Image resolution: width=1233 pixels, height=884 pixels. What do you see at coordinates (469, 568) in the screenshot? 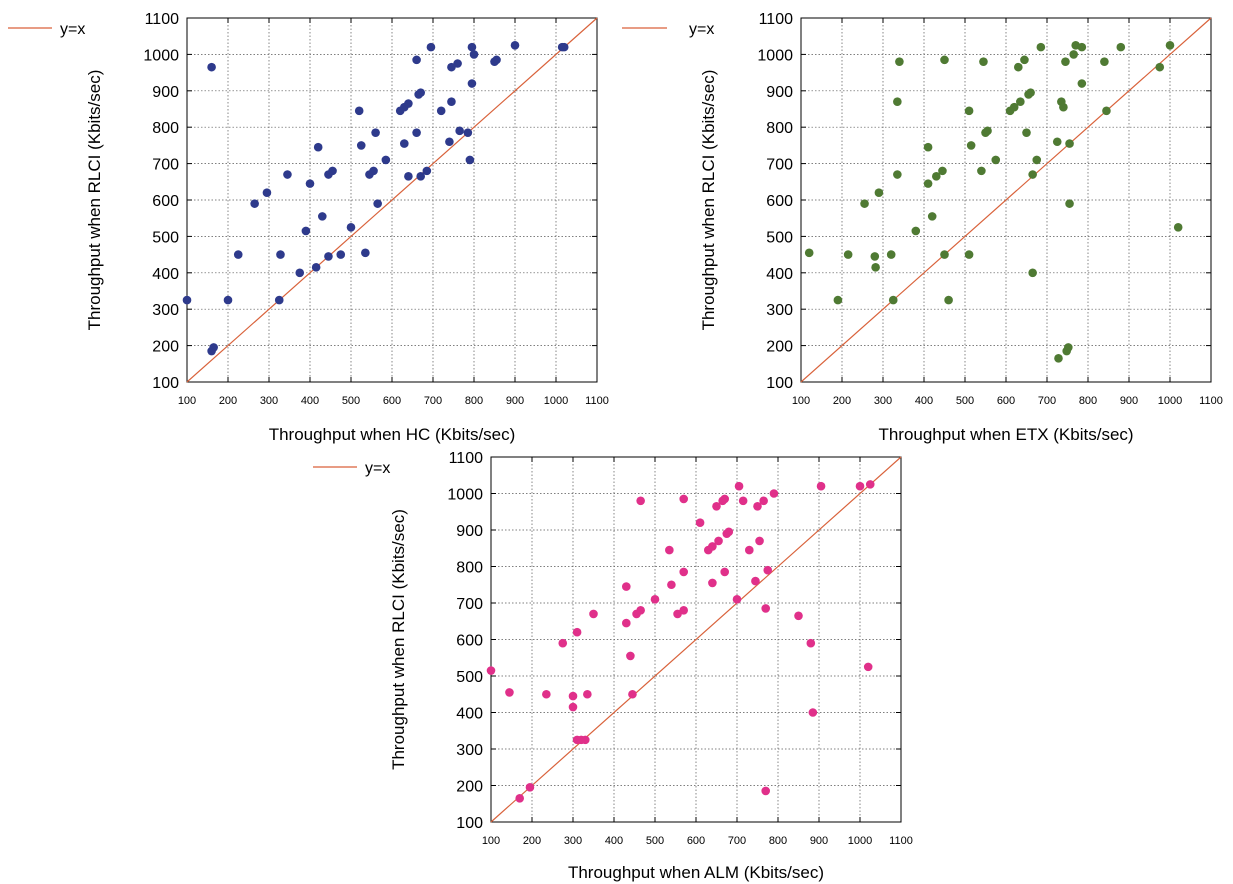
I see `y-tick-label: 800` at bounding box center [469, 568].